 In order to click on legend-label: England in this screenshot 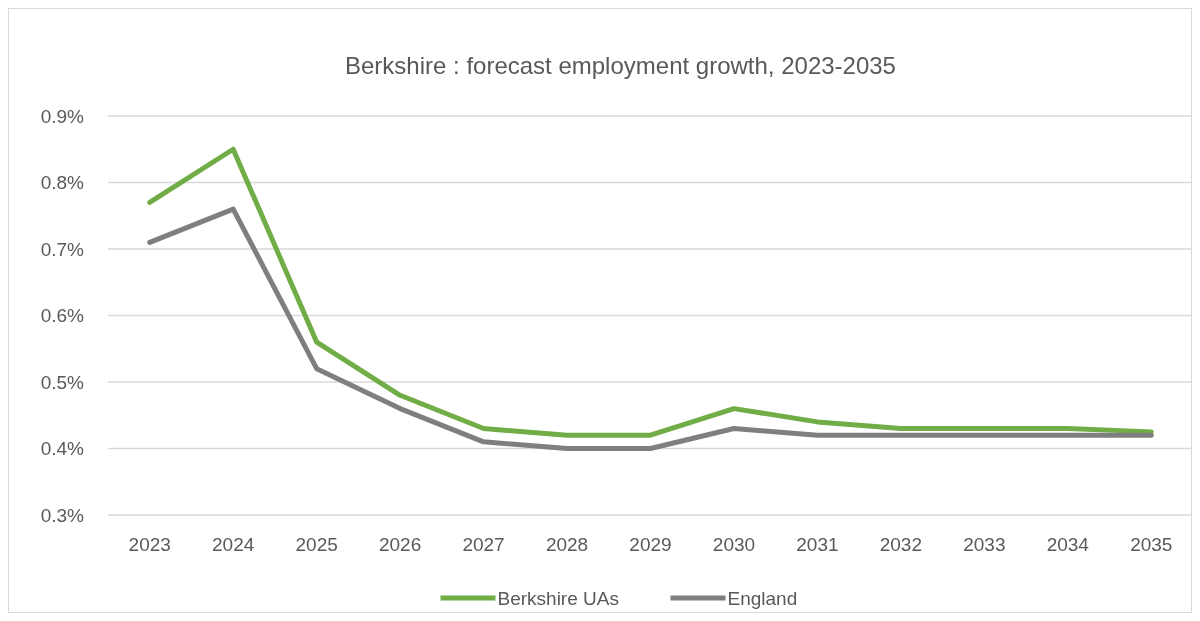, I will do `click(762, 598)`.